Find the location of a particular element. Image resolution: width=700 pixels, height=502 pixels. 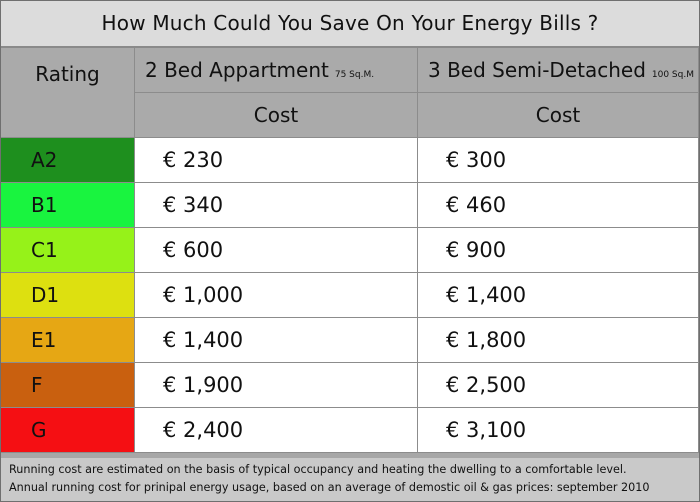

cost-subheader-3-bed: Cost is located at coordinates (558, 115).